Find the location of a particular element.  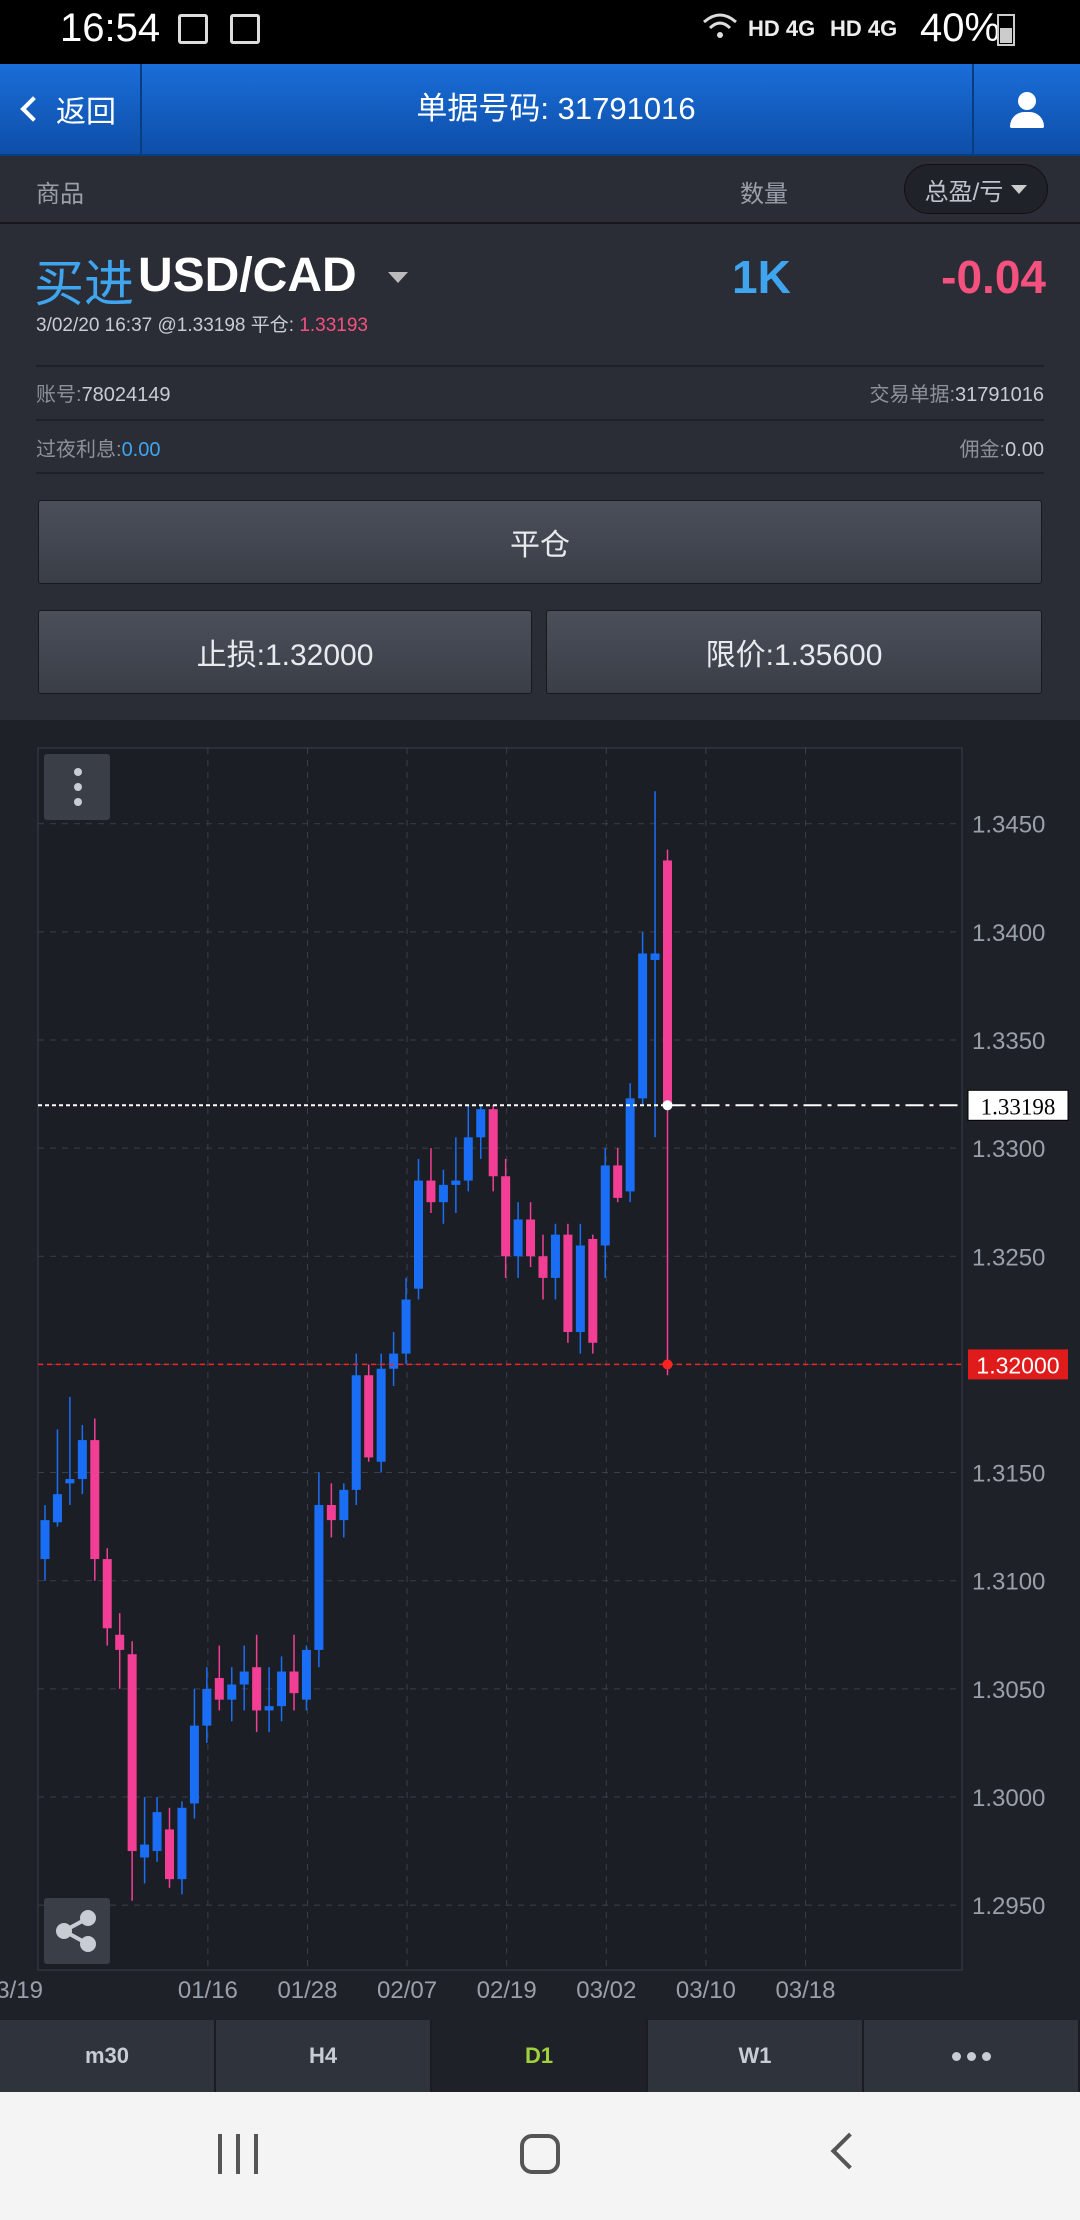

quantity-value: 1K is located at coordinates (761, 277).